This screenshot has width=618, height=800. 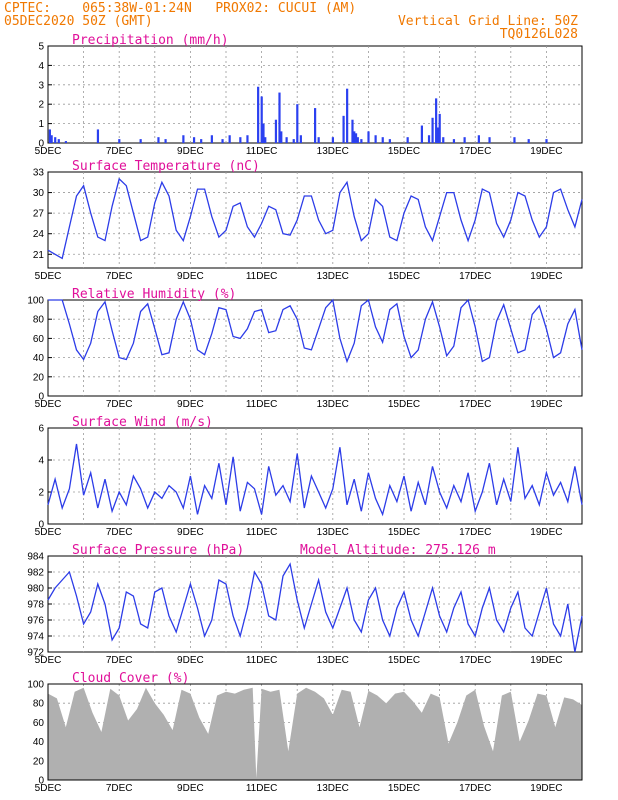 What do you see at coordinates (398, 550) in the screenshot?
I see `model-altitude: Model Altitude: 275.126 m` at bounding box center [398, 550].